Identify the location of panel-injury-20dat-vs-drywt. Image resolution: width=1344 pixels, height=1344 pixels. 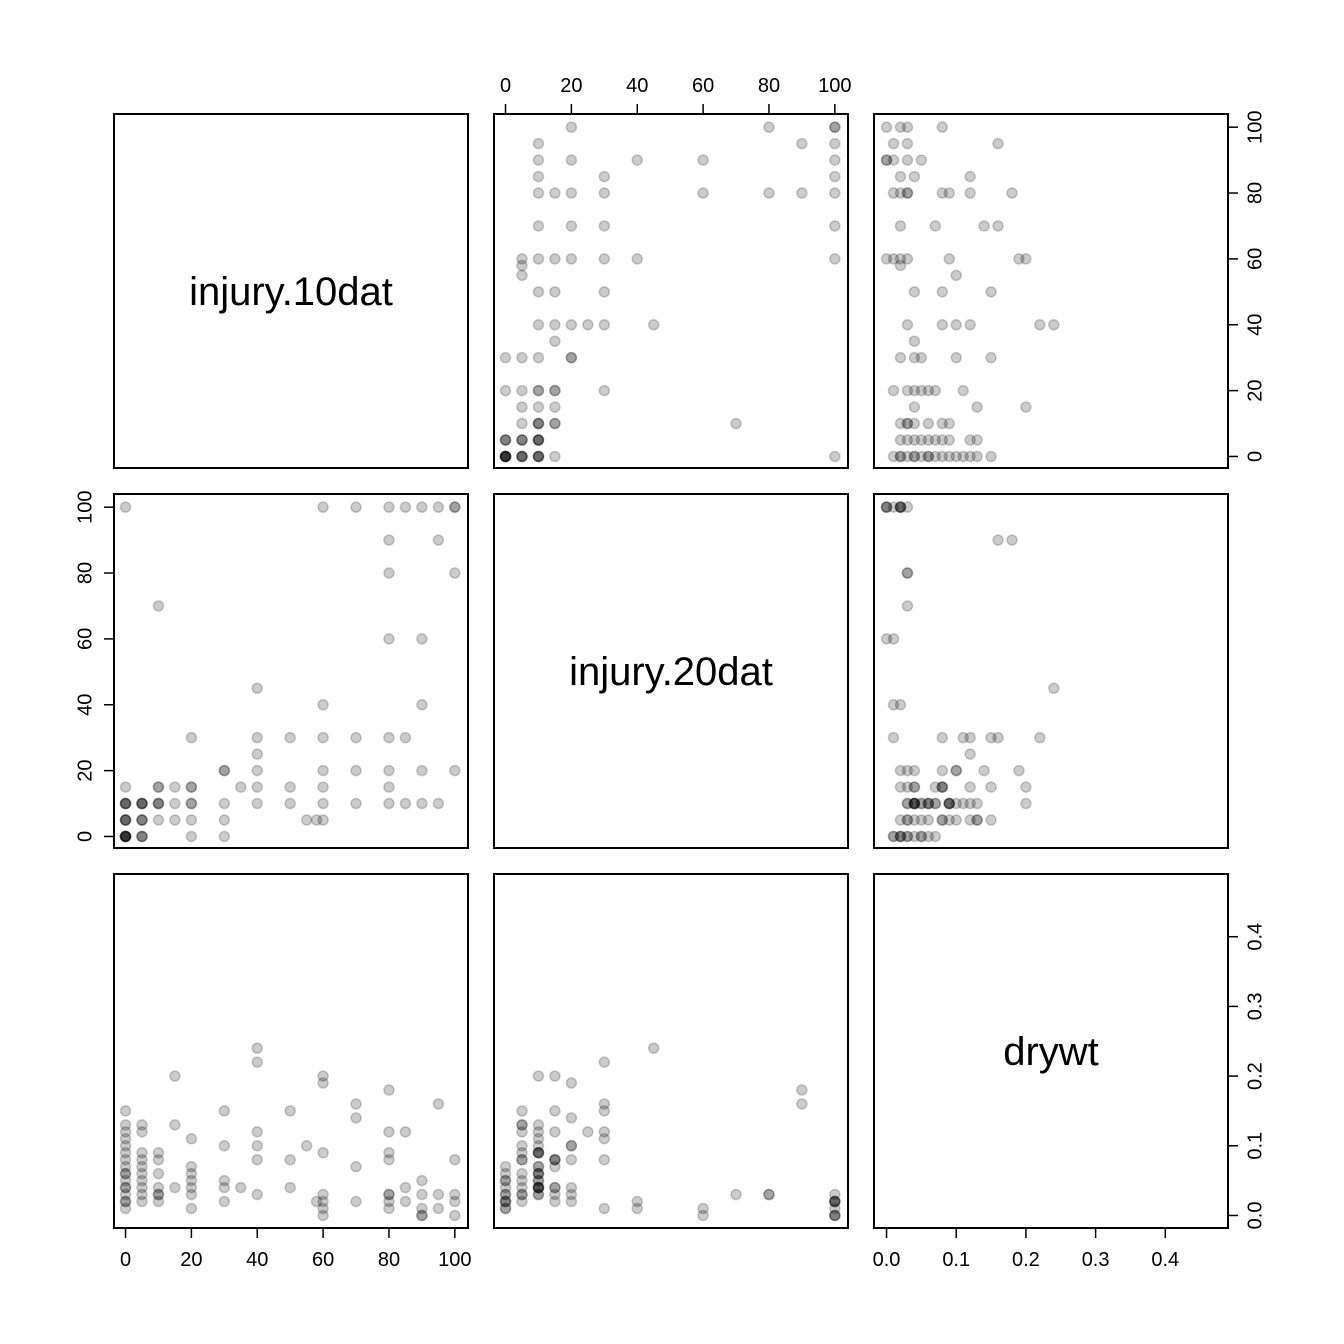
(1051, 671).